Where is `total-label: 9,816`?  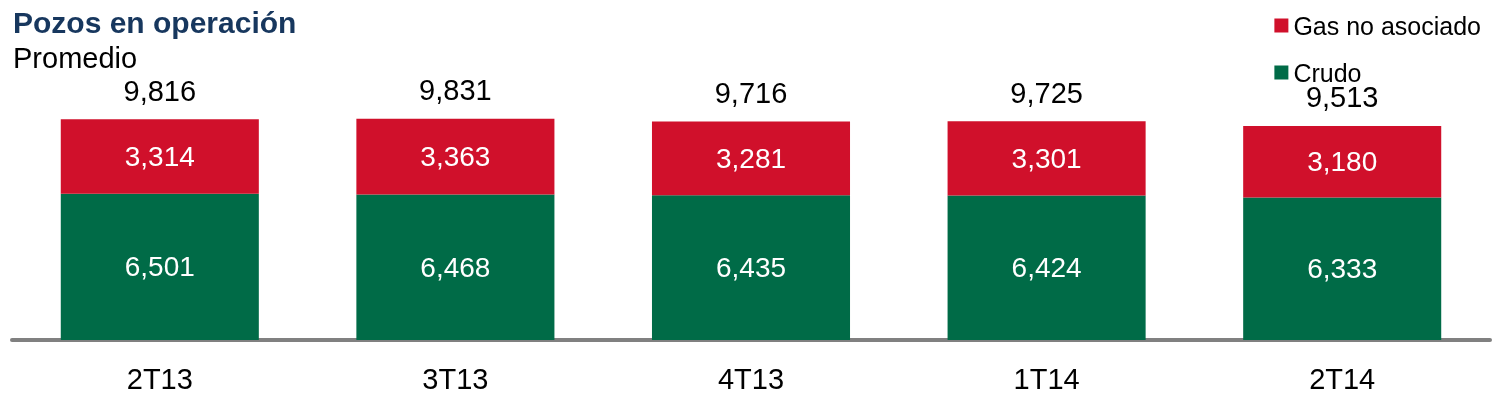
total-label: 9,816 is located at coordinates (160, 90).